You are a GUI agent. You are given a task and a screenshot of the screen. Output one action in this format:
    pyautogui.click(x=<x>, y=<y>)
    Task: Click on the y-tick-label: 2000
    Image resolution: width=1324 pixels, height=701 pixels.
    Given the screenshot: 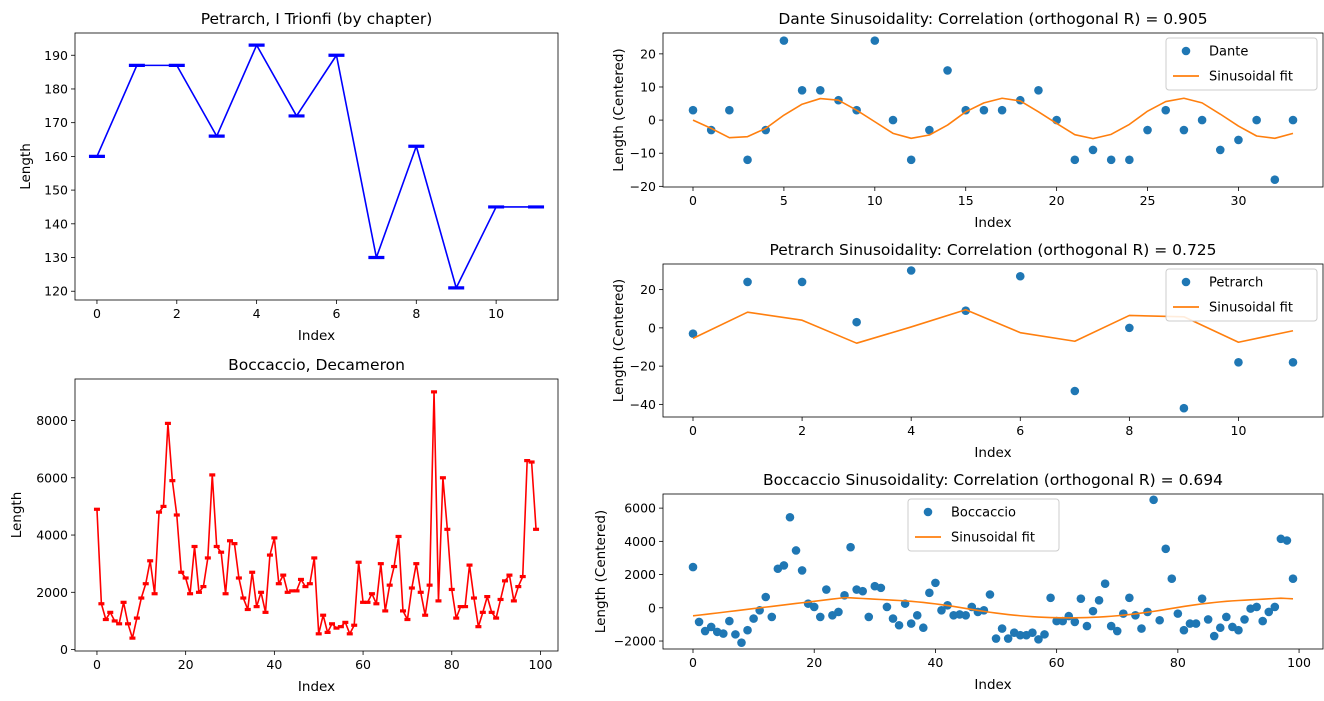 What is the action you would take?
    pyautogui.click(x=52, y=592)
    